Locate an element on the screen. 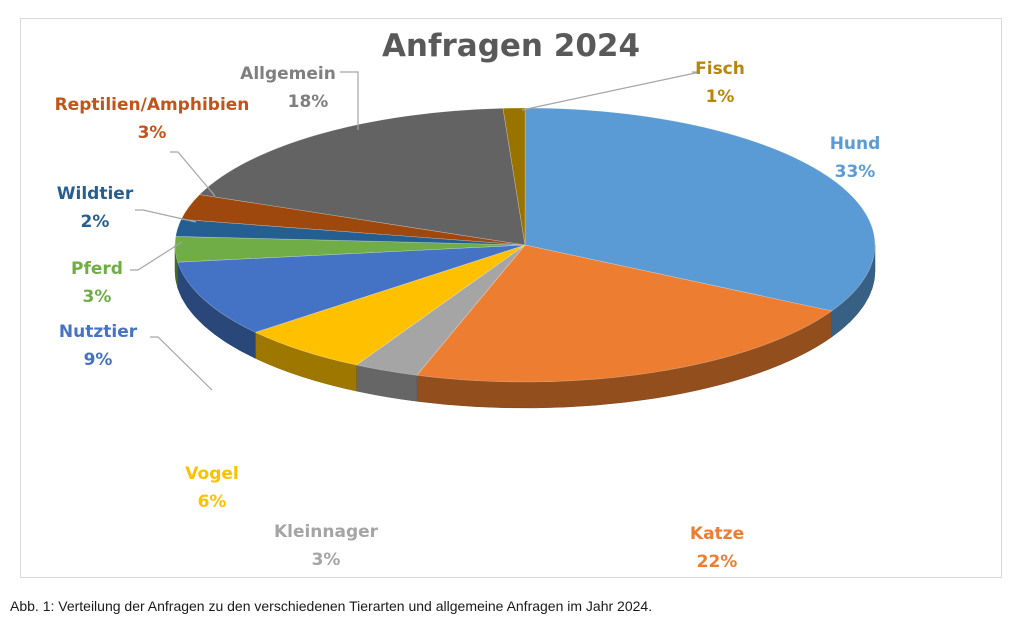 The width and height of the screenshot is (1024, 635). label-value-vogel: 6% is located at coordinates (212, 502).